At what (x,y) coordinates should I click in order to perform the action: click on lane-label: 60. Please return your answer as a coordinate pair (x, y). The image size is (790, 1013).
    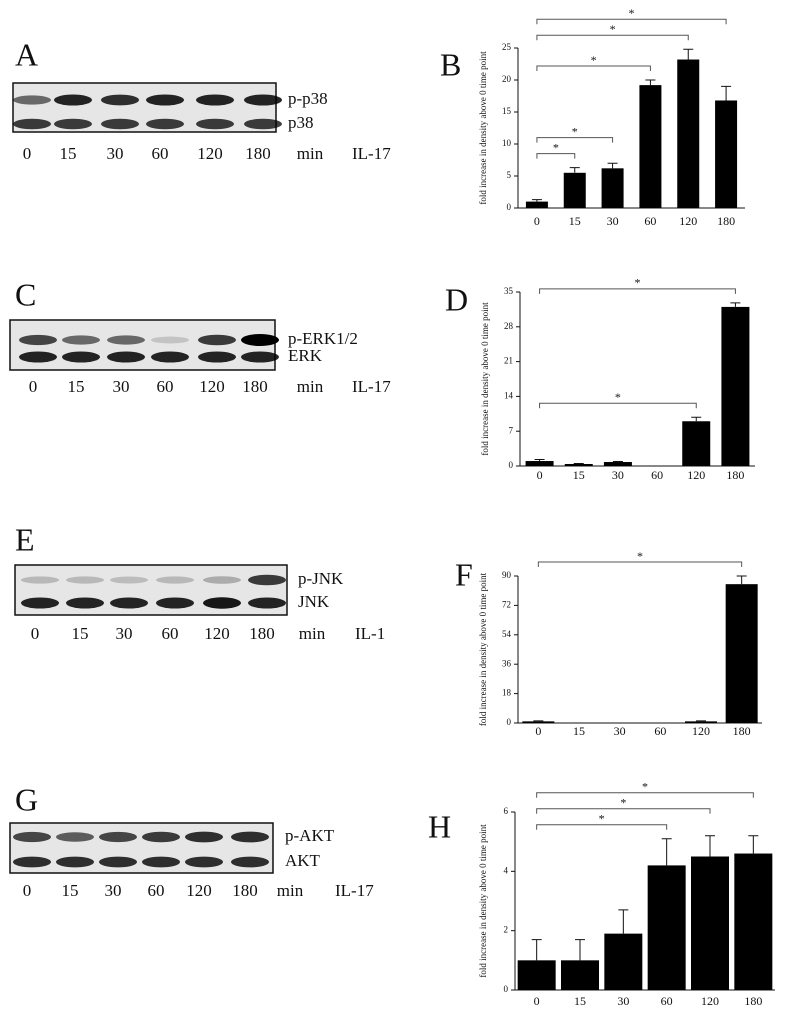
    Looking at the image, I should click on (165, 386).